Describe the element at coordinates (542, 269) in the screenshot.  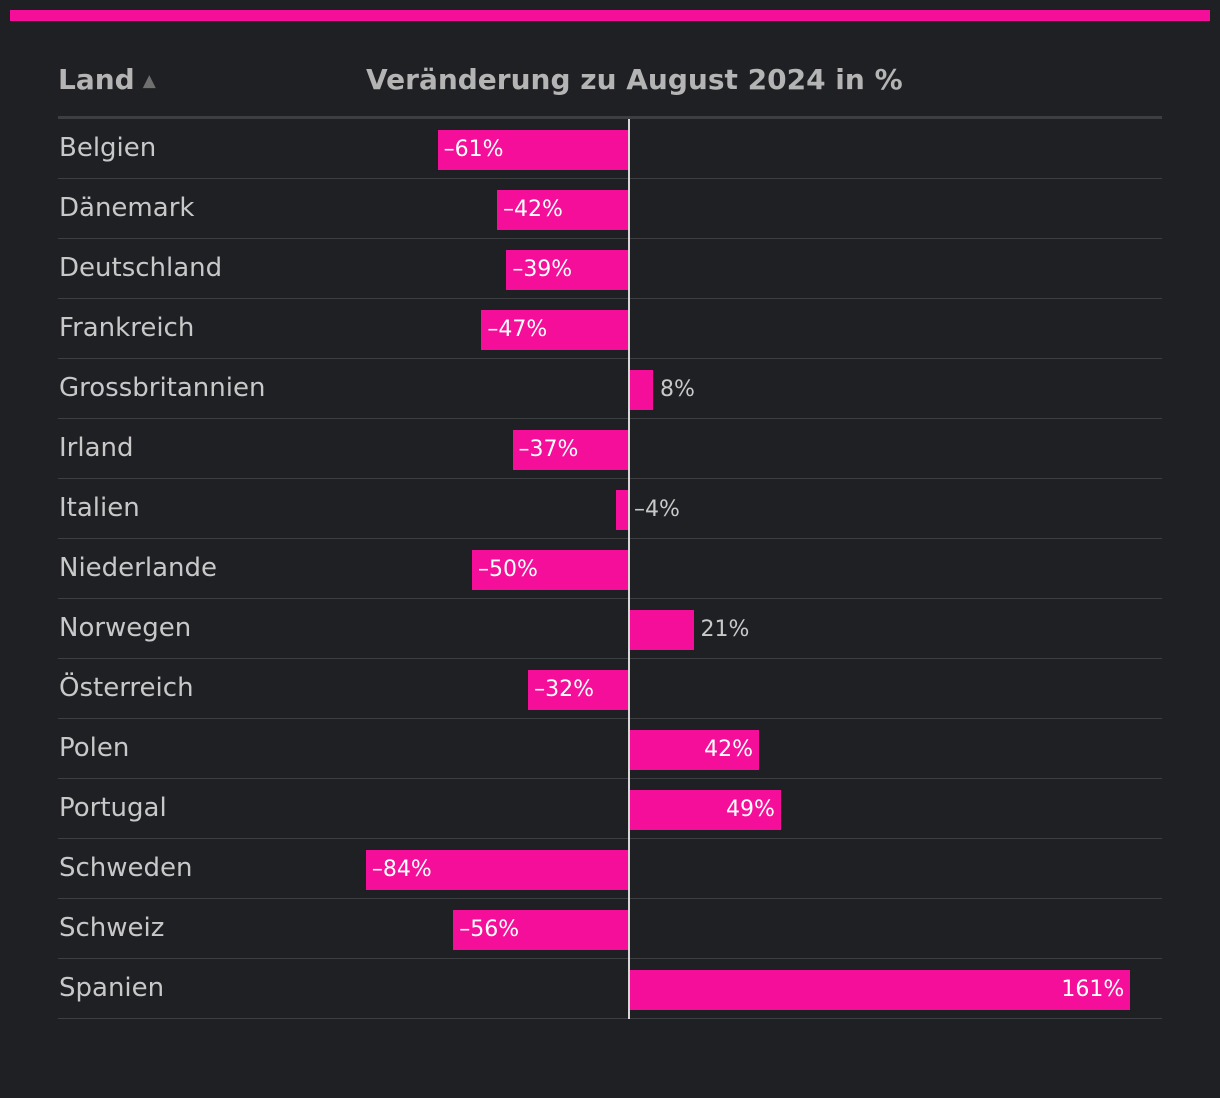
I see `bar-value-label: –39%` at that location.